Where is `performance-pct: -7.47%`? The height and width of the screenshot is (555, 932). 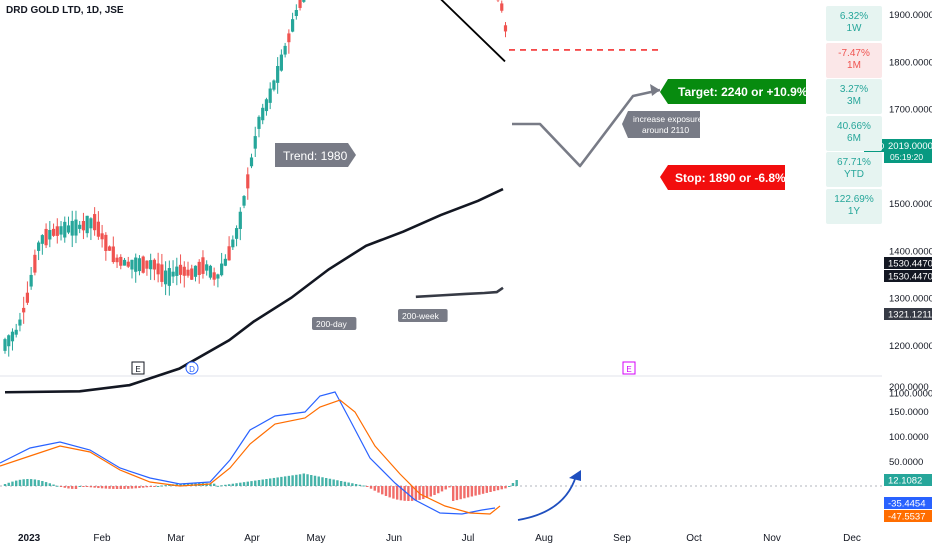
performance-pct: -7.47% is located at coordinates (854, 54).